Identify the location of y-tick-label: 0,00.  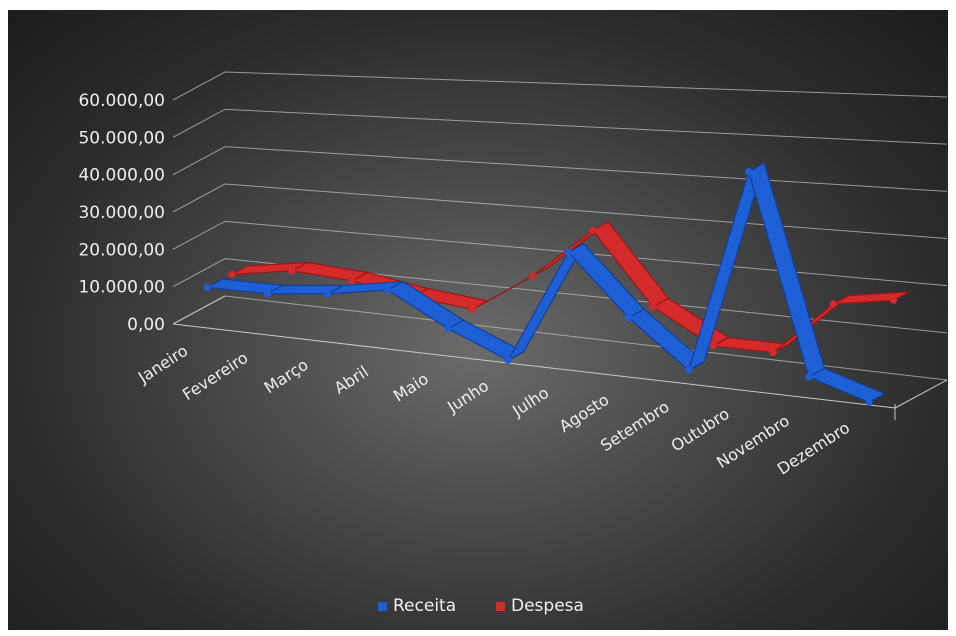
(146, 325).